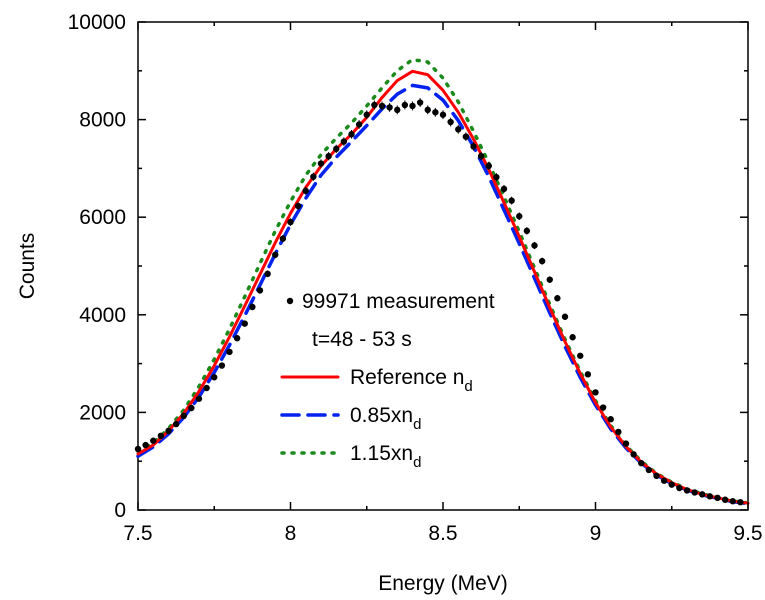 The image size is (765, 600). Describe the element at coordinates (102, 412) in the screenshot. I see `y-tick-label: 2000` at that location.